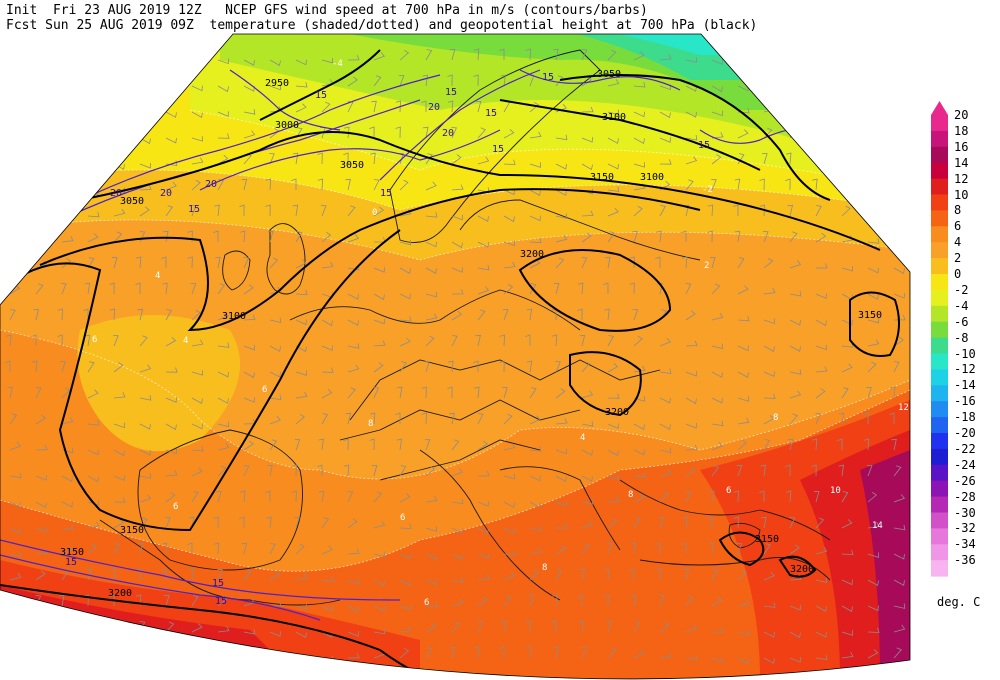 This screenshot has height=680, width=1000. I want to click on colorbar-level-label: 10, so click(961, 194).